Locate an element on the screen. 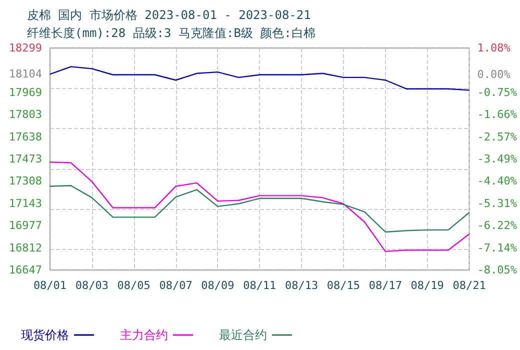 The width and height of the screenshot is (520, 350). y2-tick-label: -3.49% is located at coordinates (497, 159).